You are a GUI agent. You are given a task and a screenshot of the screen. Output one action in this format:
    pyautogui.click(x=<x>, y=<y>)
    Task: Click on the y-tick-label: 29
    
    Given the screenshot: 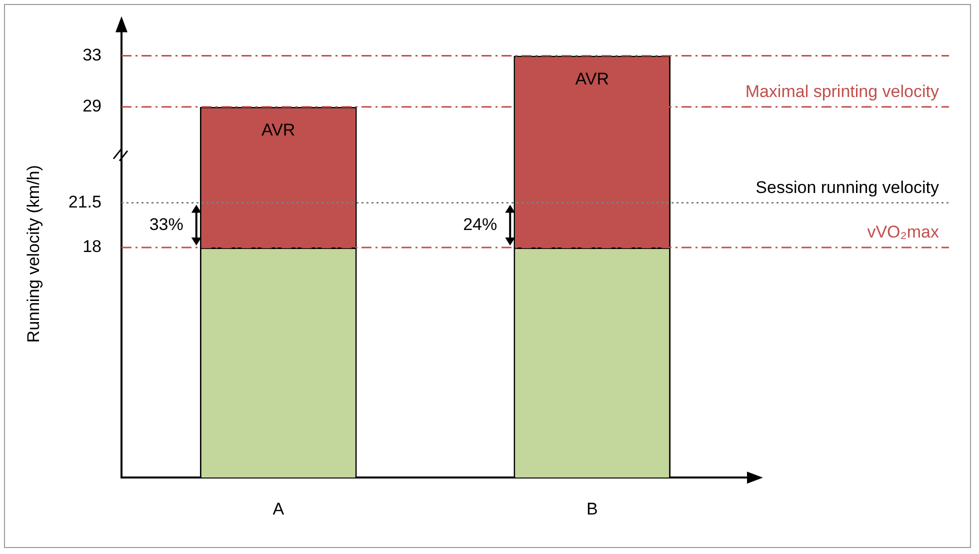 What is the action you would take?
    pyautogui.click(x=92, y=106)
    